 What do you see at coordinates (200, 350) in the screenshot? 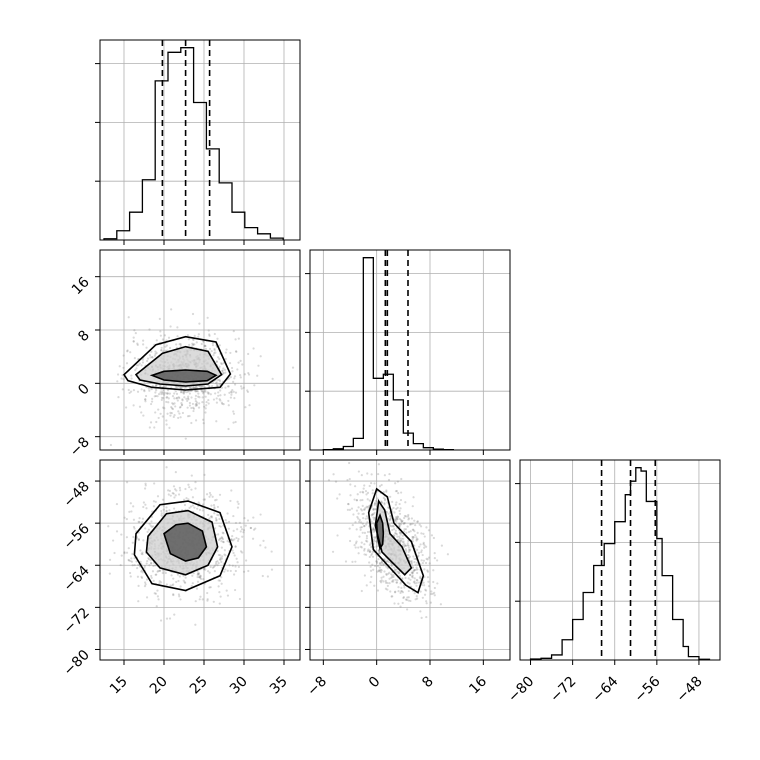
I see `axes-frame` at bounding box center [200, 350].